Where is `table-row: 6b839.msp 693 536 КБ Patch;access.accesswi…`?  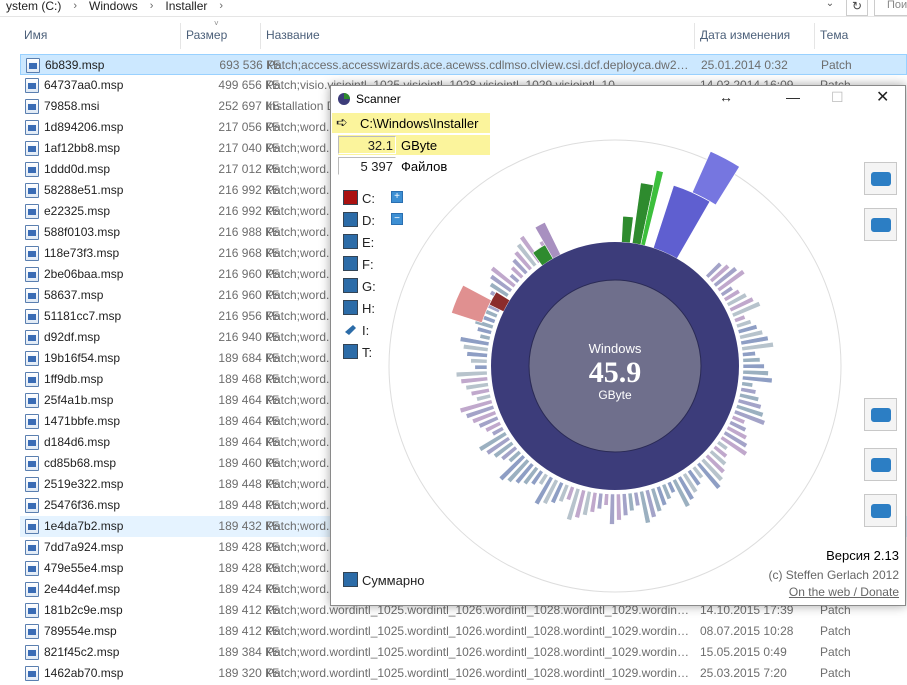 table-row: 6b839.msp 693 536 КБ Patch;access.accesswi… is located at coordinates (463, 64).